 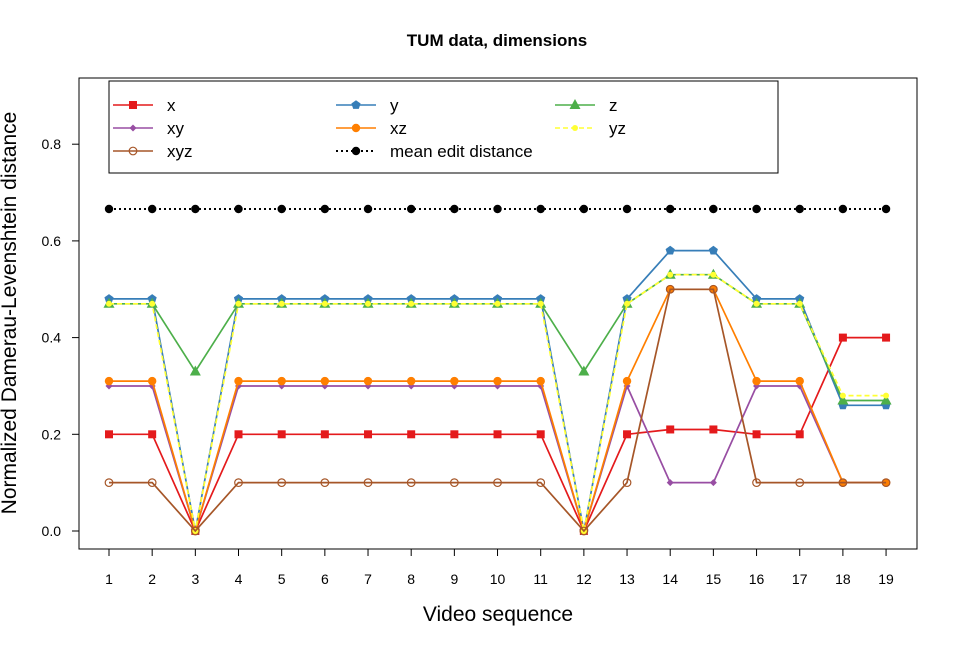 I want to click on legend-item-y: y, so click(x=367, y=105).